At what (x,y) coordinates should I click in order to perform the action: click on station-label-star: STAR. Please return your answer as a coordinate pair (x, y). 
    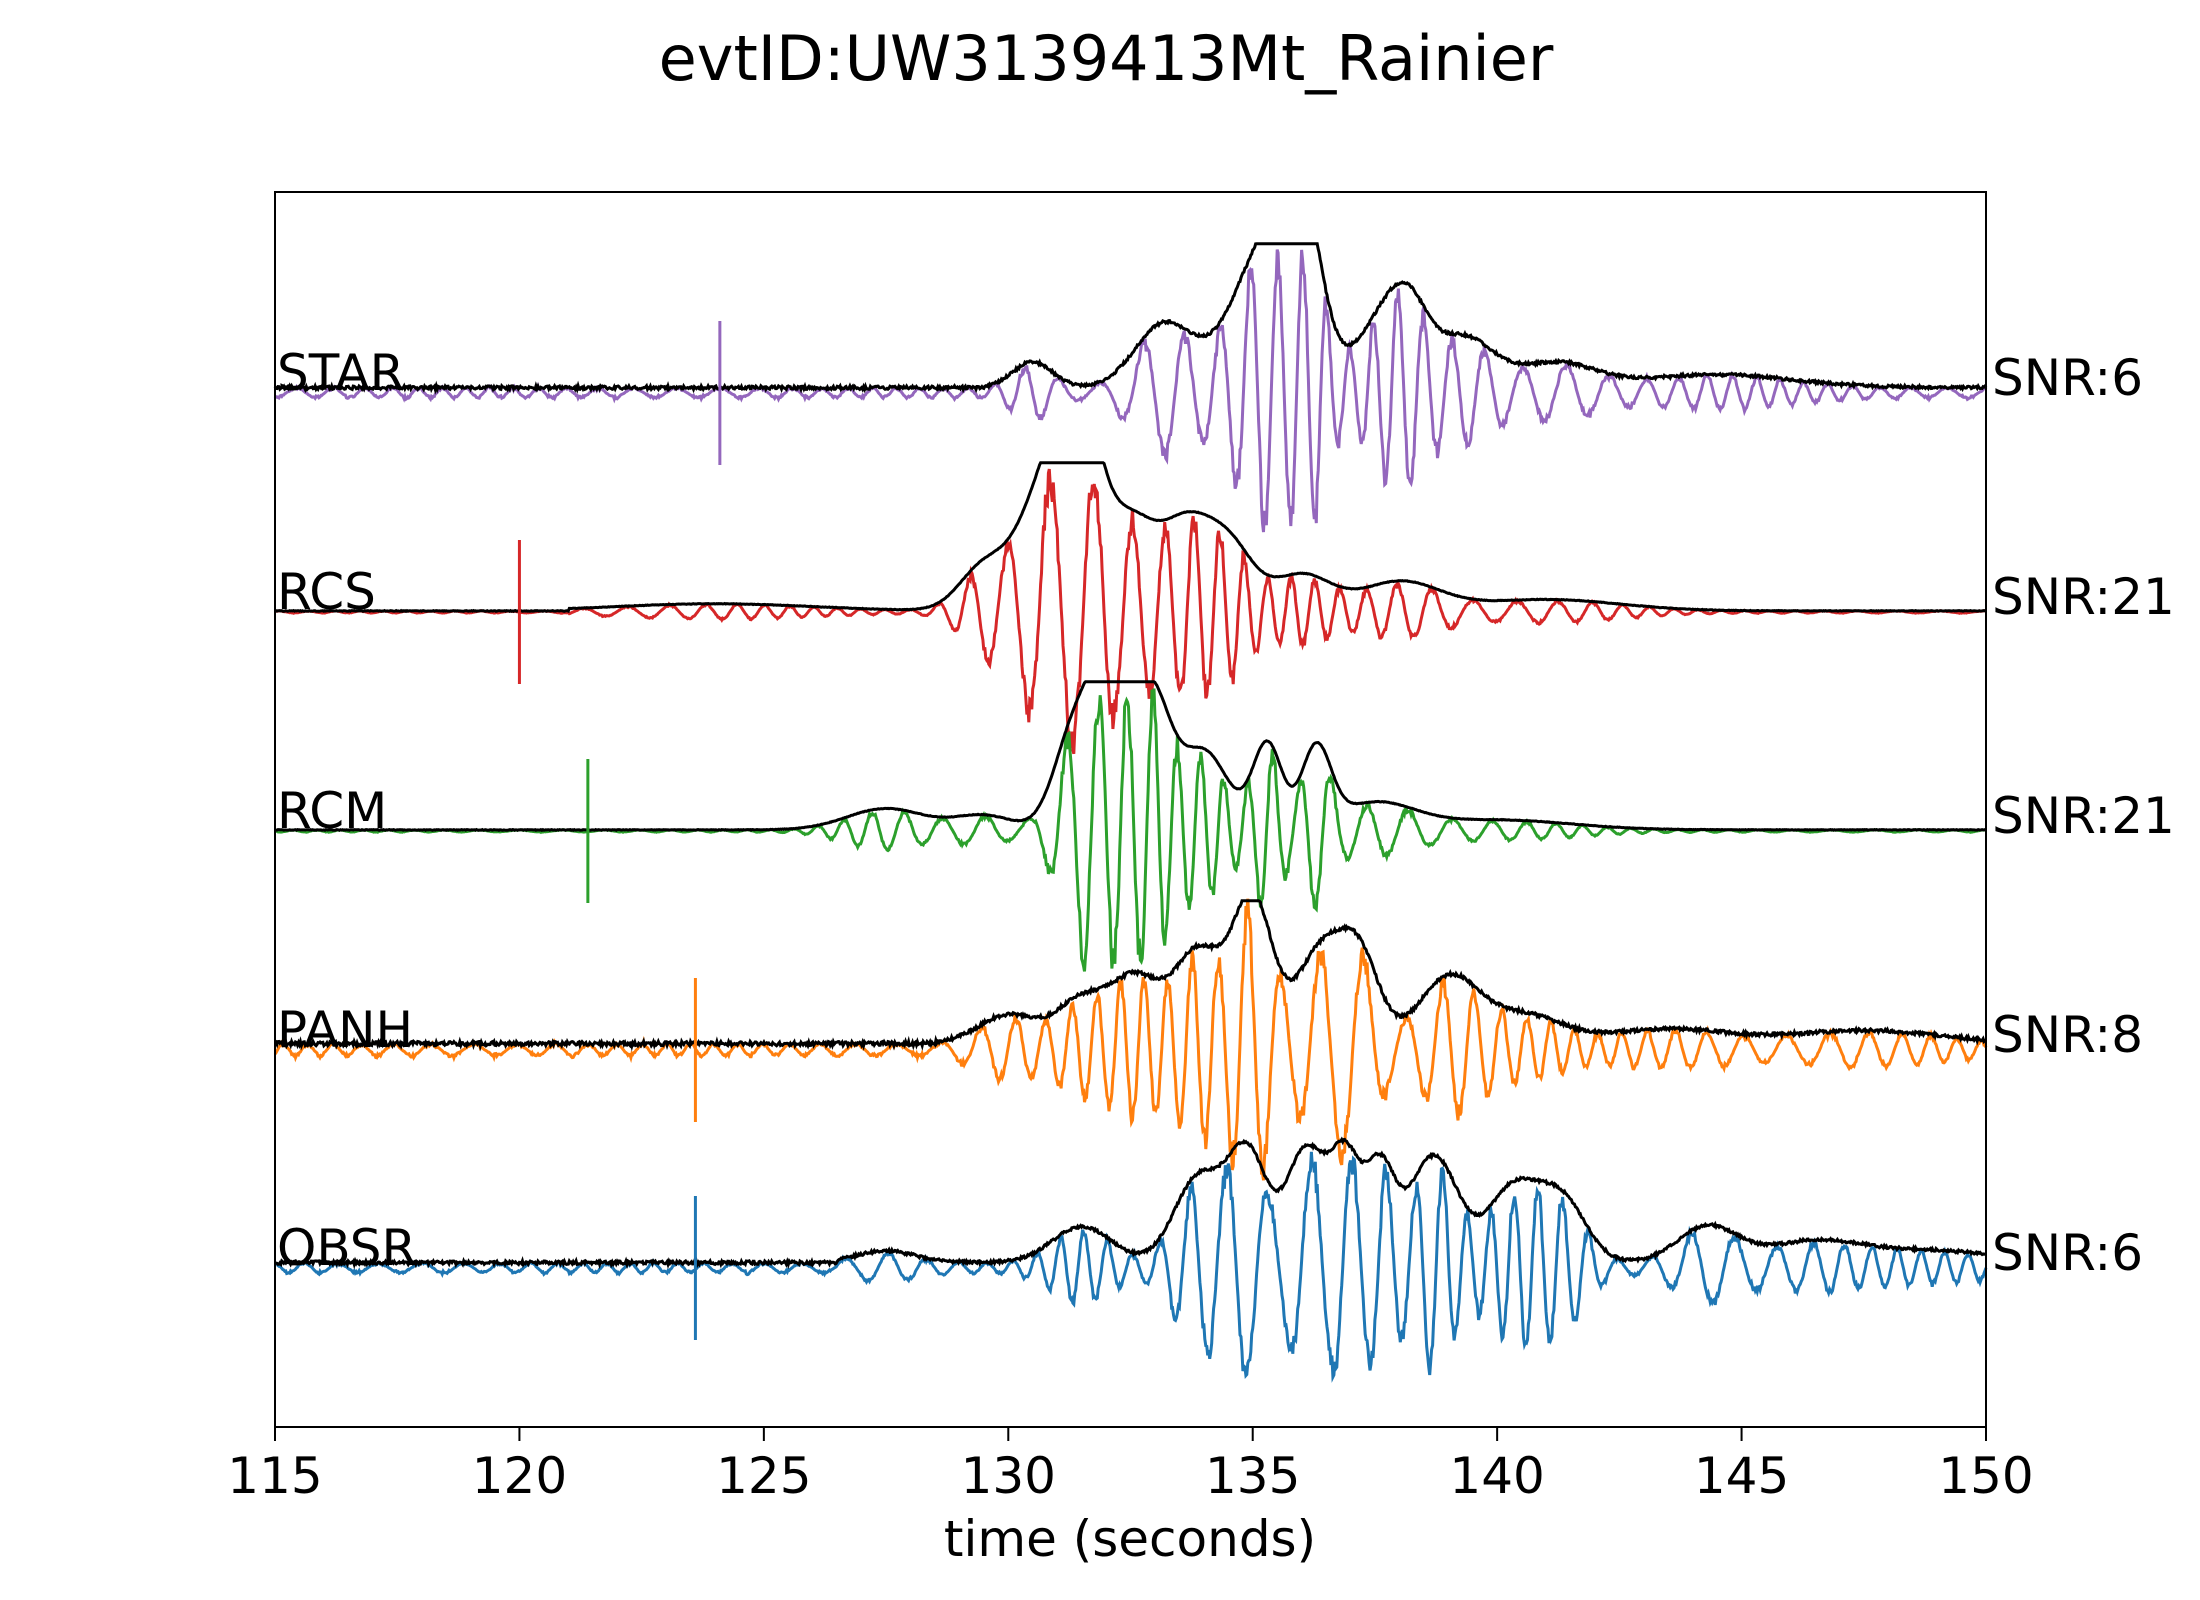
    Looking at the image, I should click on (340, 373).